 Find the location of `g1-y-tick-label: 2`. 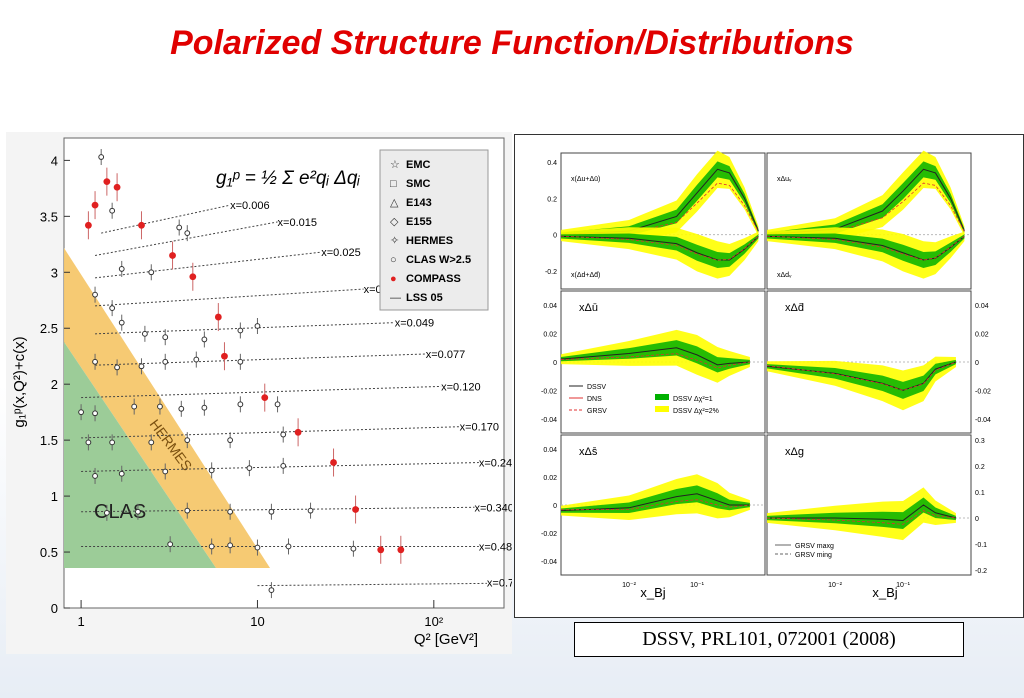

g1-y-tick-label: 2 is located at coordinates (54, 384).